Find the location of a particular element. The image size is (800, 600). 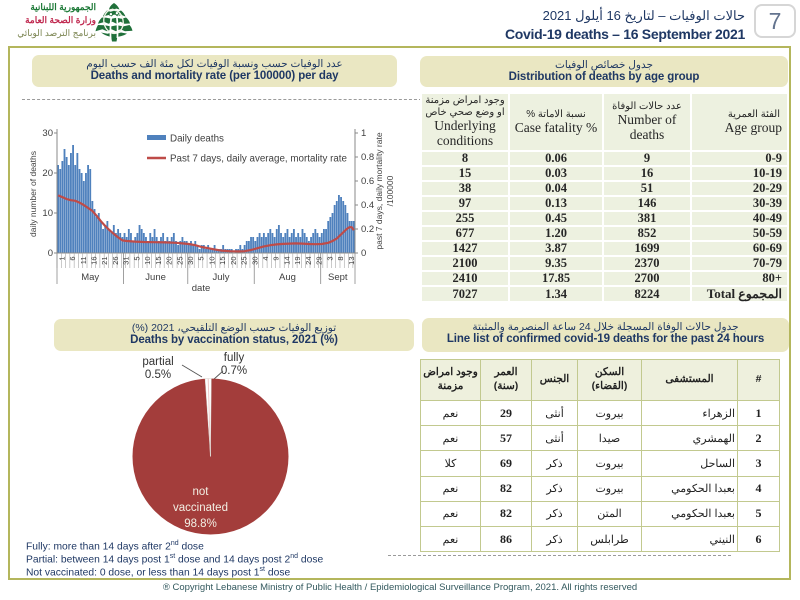

svg-text: 0.4 is located at coordinates (367, 205).